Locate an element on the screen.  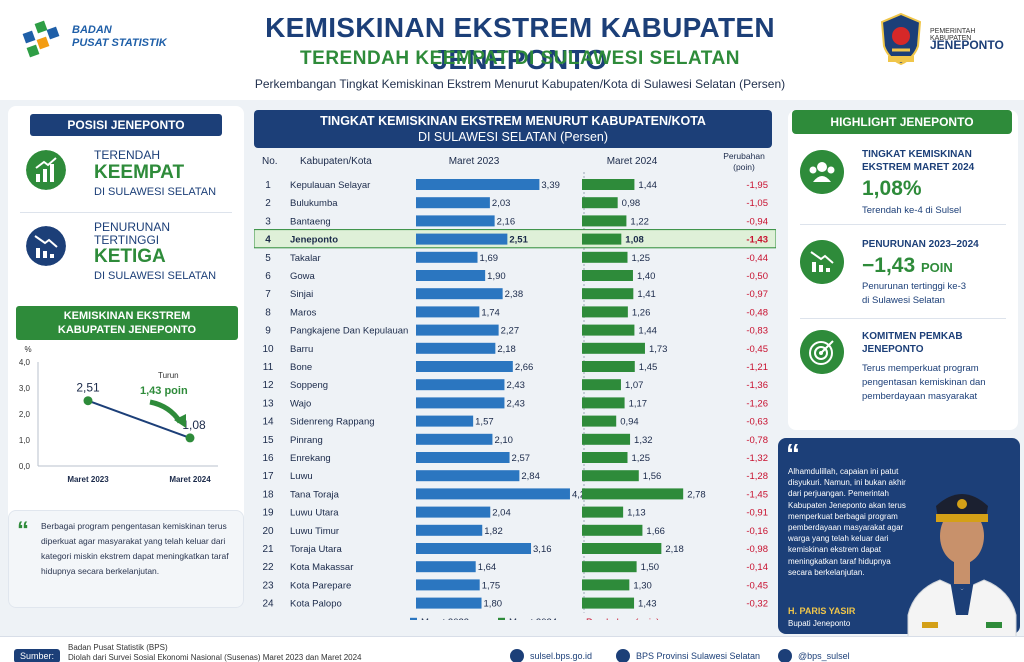
mini-y-unit: % is located at coordinates (27, 349).